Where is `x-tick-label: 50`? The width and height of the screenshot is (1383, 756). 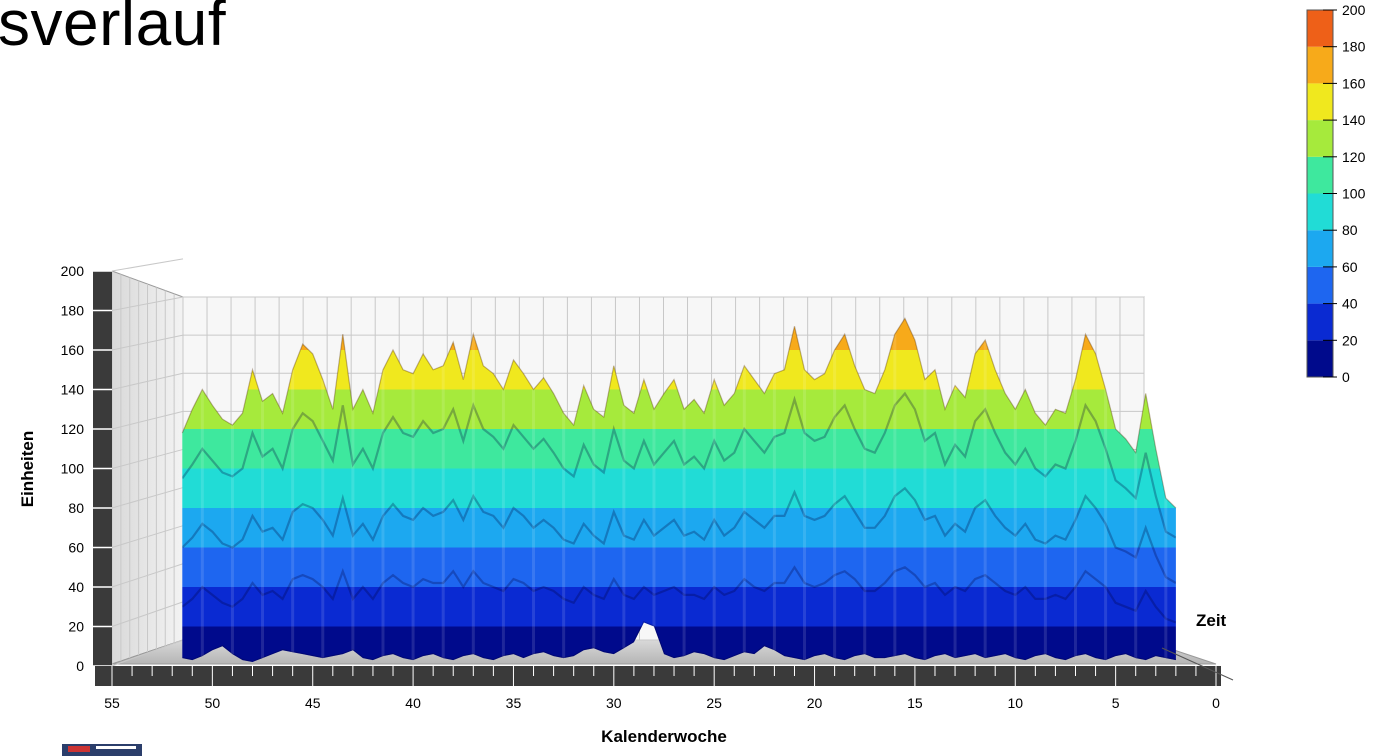 x-tick-label: 50 is located at coordinates (213, 703).